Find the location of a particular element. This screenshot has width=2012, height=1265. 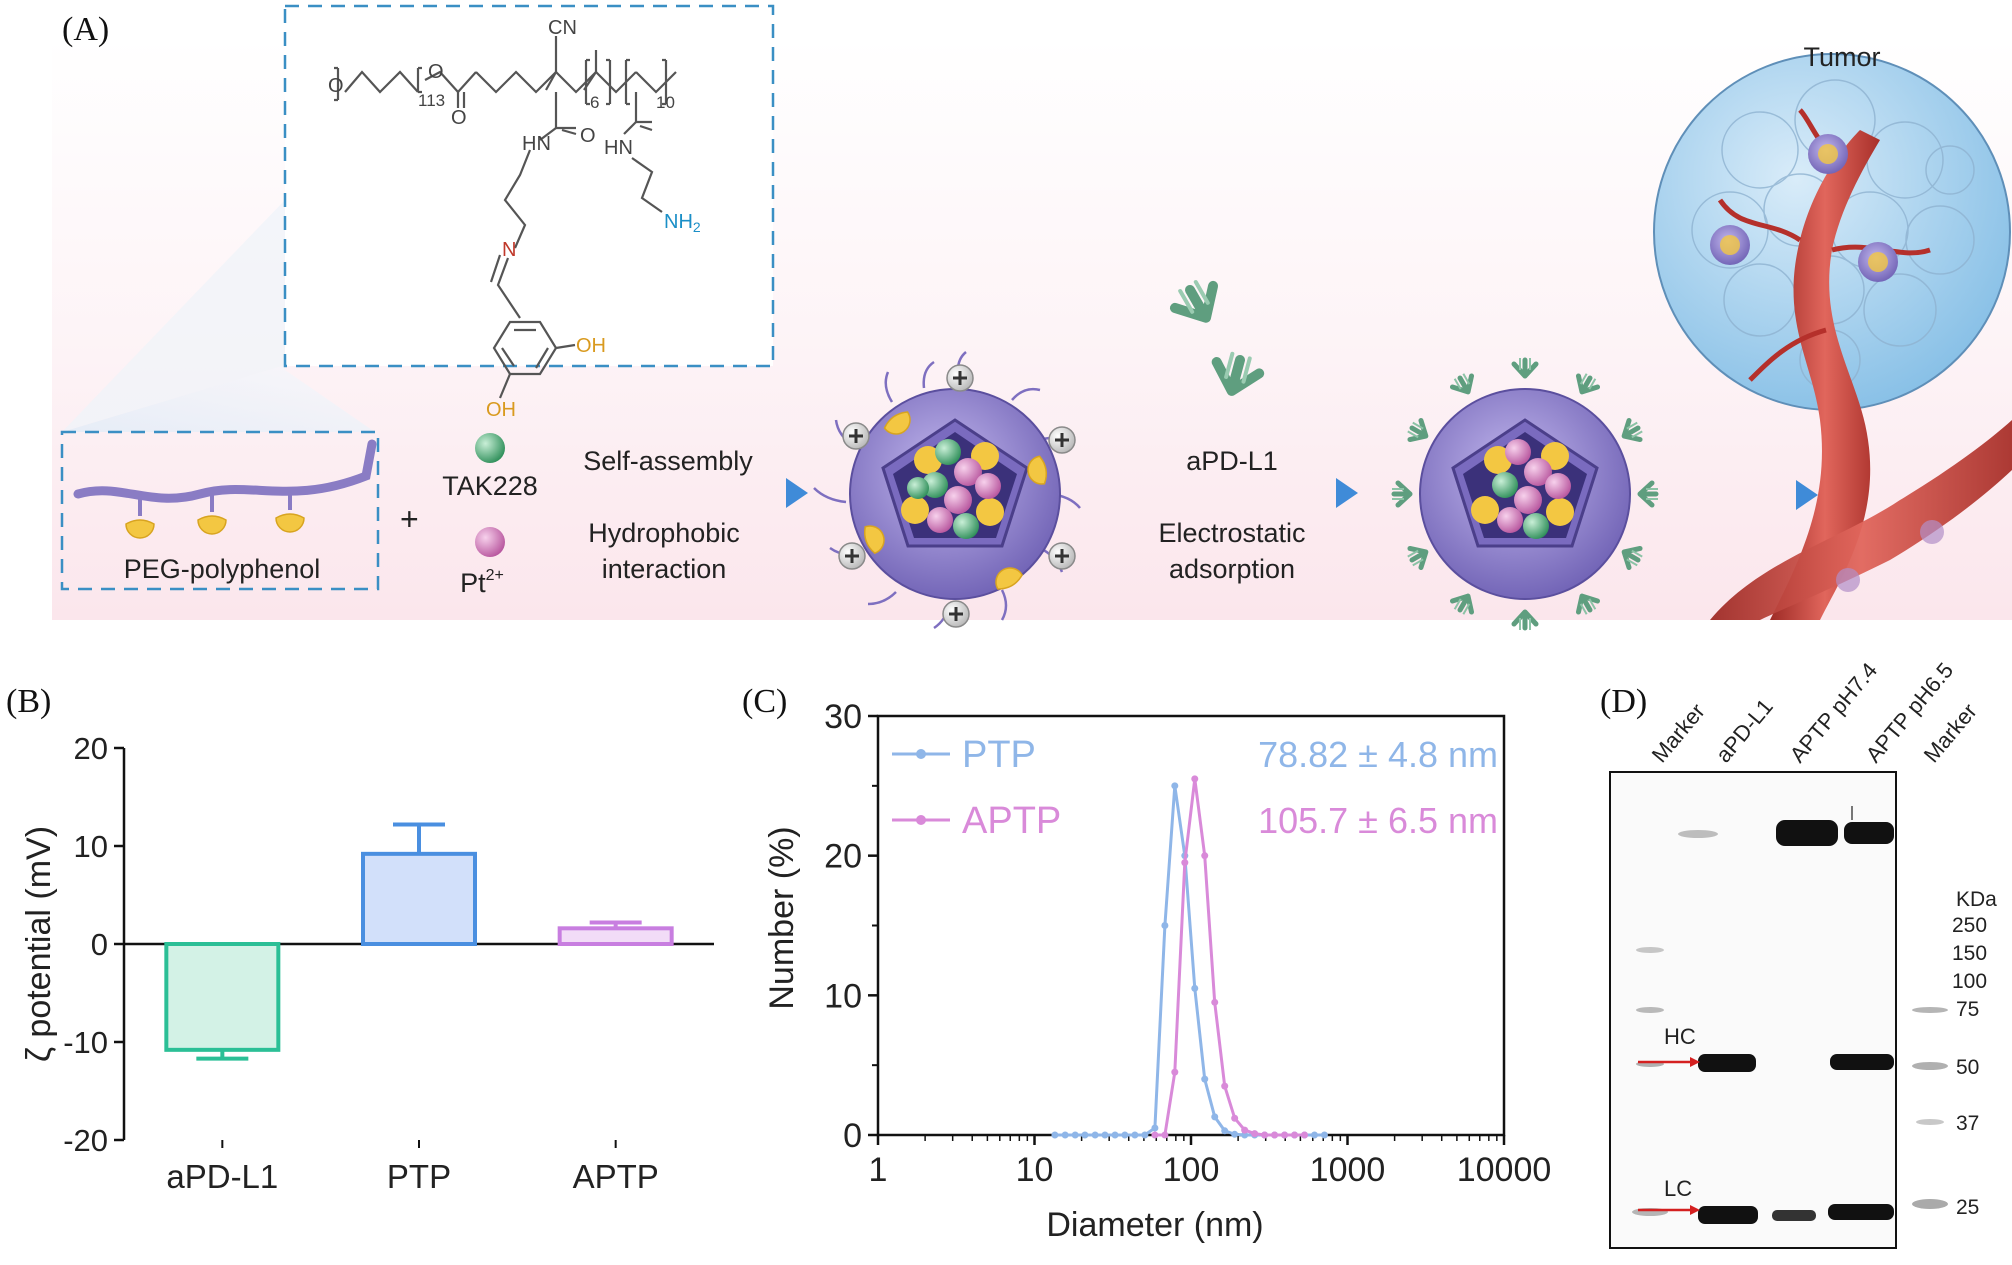

legend-marker-ptp is located at coordinates (921, 754).